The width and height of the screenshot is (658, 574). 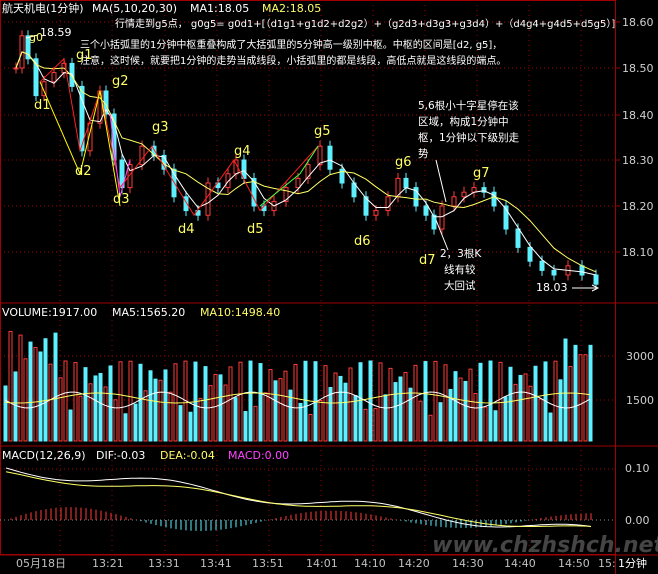 What do you see at coordinates (292, 8) in the screenshot?
I see `ma2-value: MA2:18.05` at bounding box center [292, 8].